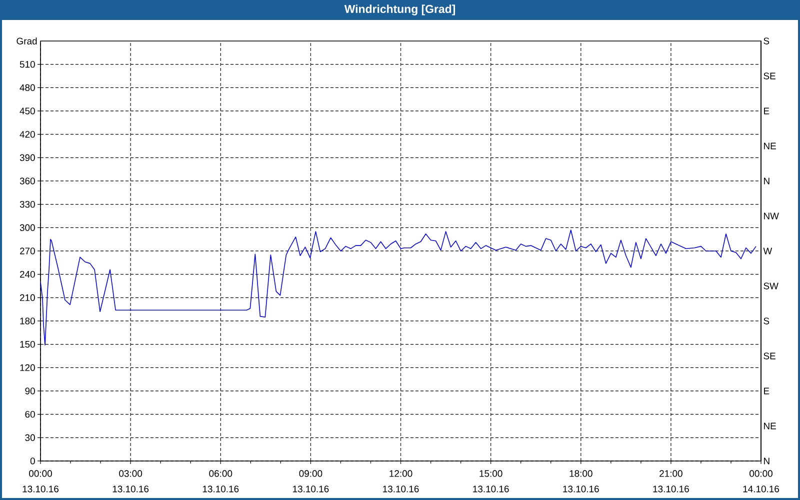 Image resolution: width=800 pixels, height=500 pixels. What do you see at coordinates (27, 111) in the screenshot?
I see `y-tick-label: 450` at bounding box center [27, 111].